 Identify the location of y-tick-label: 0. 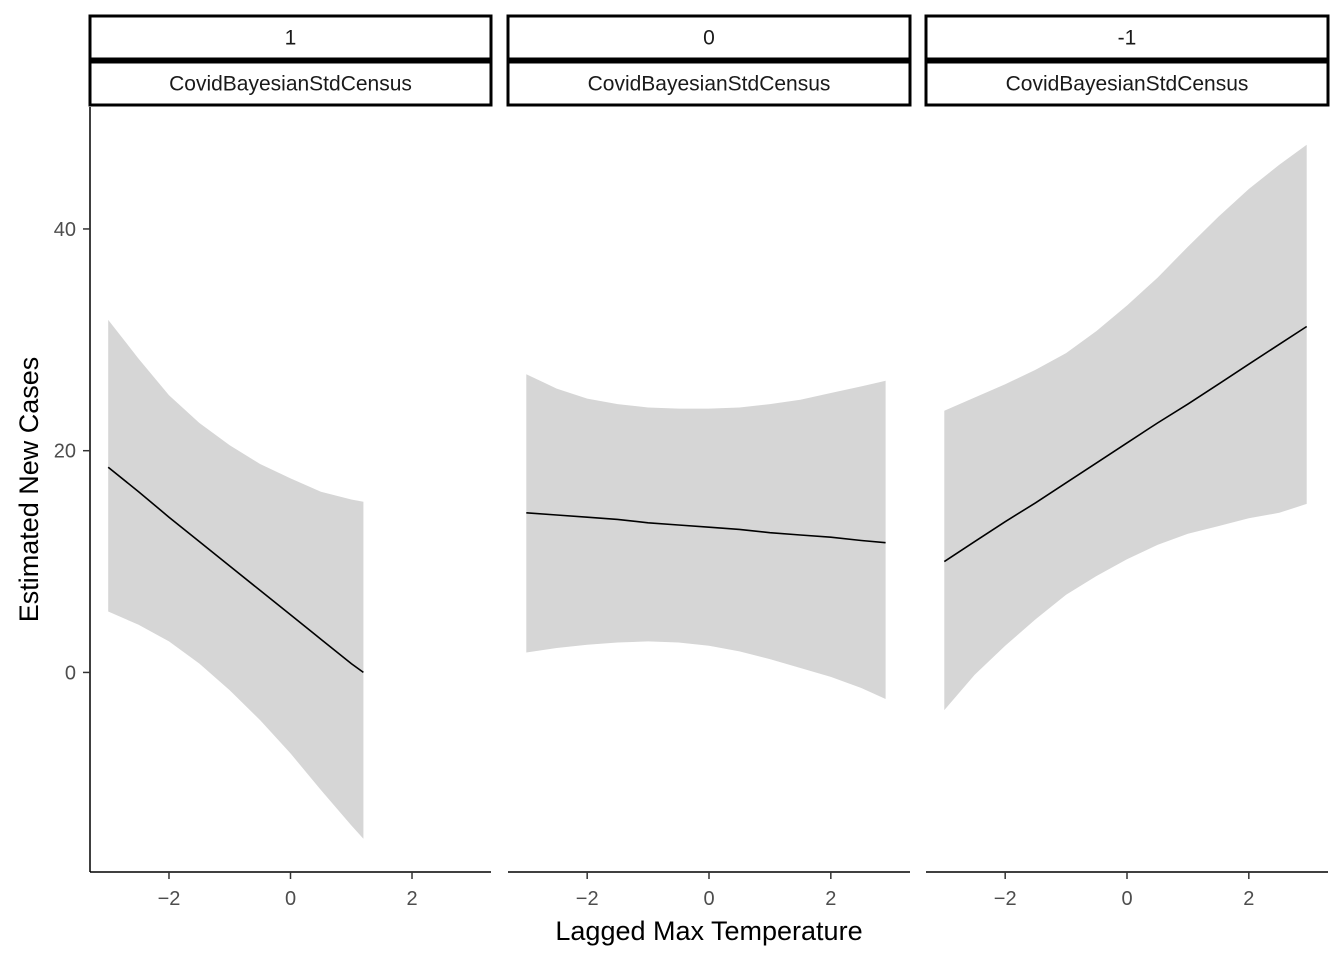
(70, 673).